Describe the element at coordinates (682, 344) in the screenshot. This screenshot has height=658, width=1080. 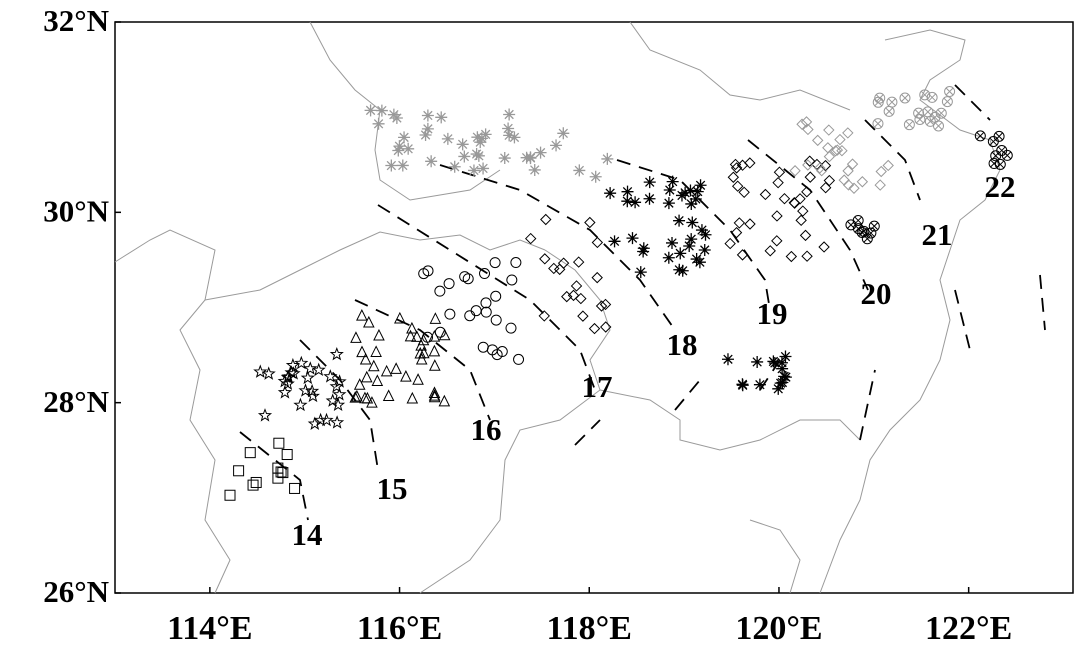
I see `contour-label: 18` at that location.